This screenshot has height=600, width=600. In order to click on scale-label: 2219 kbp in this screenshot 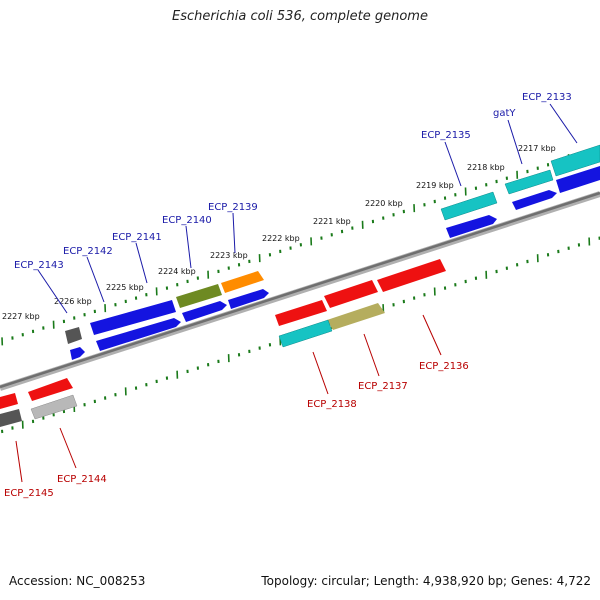, I will do `click(435, 185)`.